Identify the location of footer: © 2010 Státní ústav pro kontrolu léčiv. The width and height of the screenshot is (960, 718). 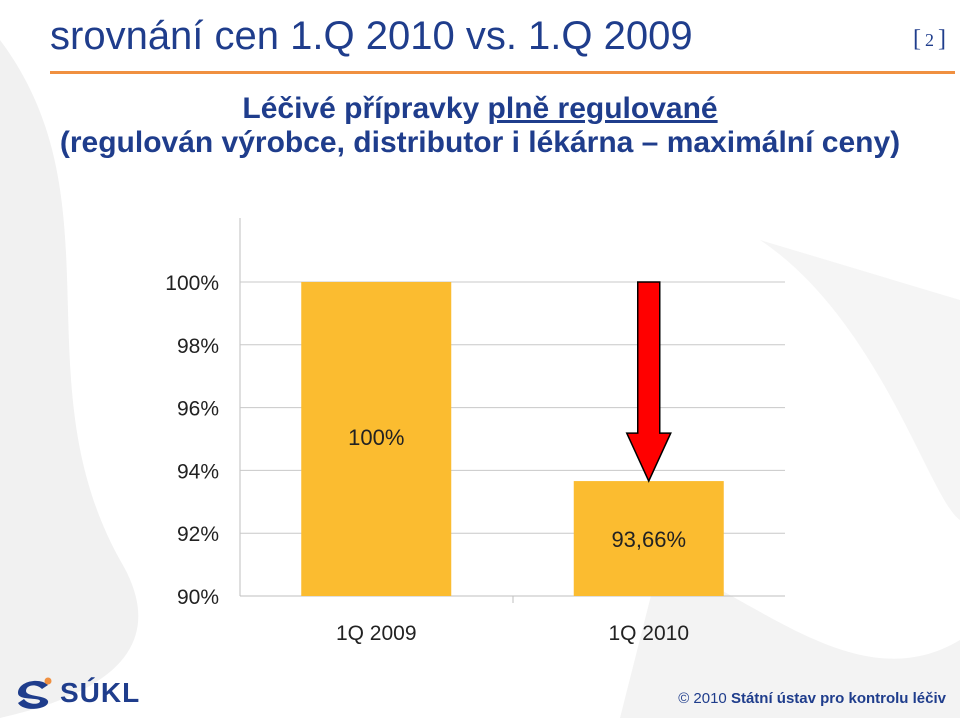
(812, 698).